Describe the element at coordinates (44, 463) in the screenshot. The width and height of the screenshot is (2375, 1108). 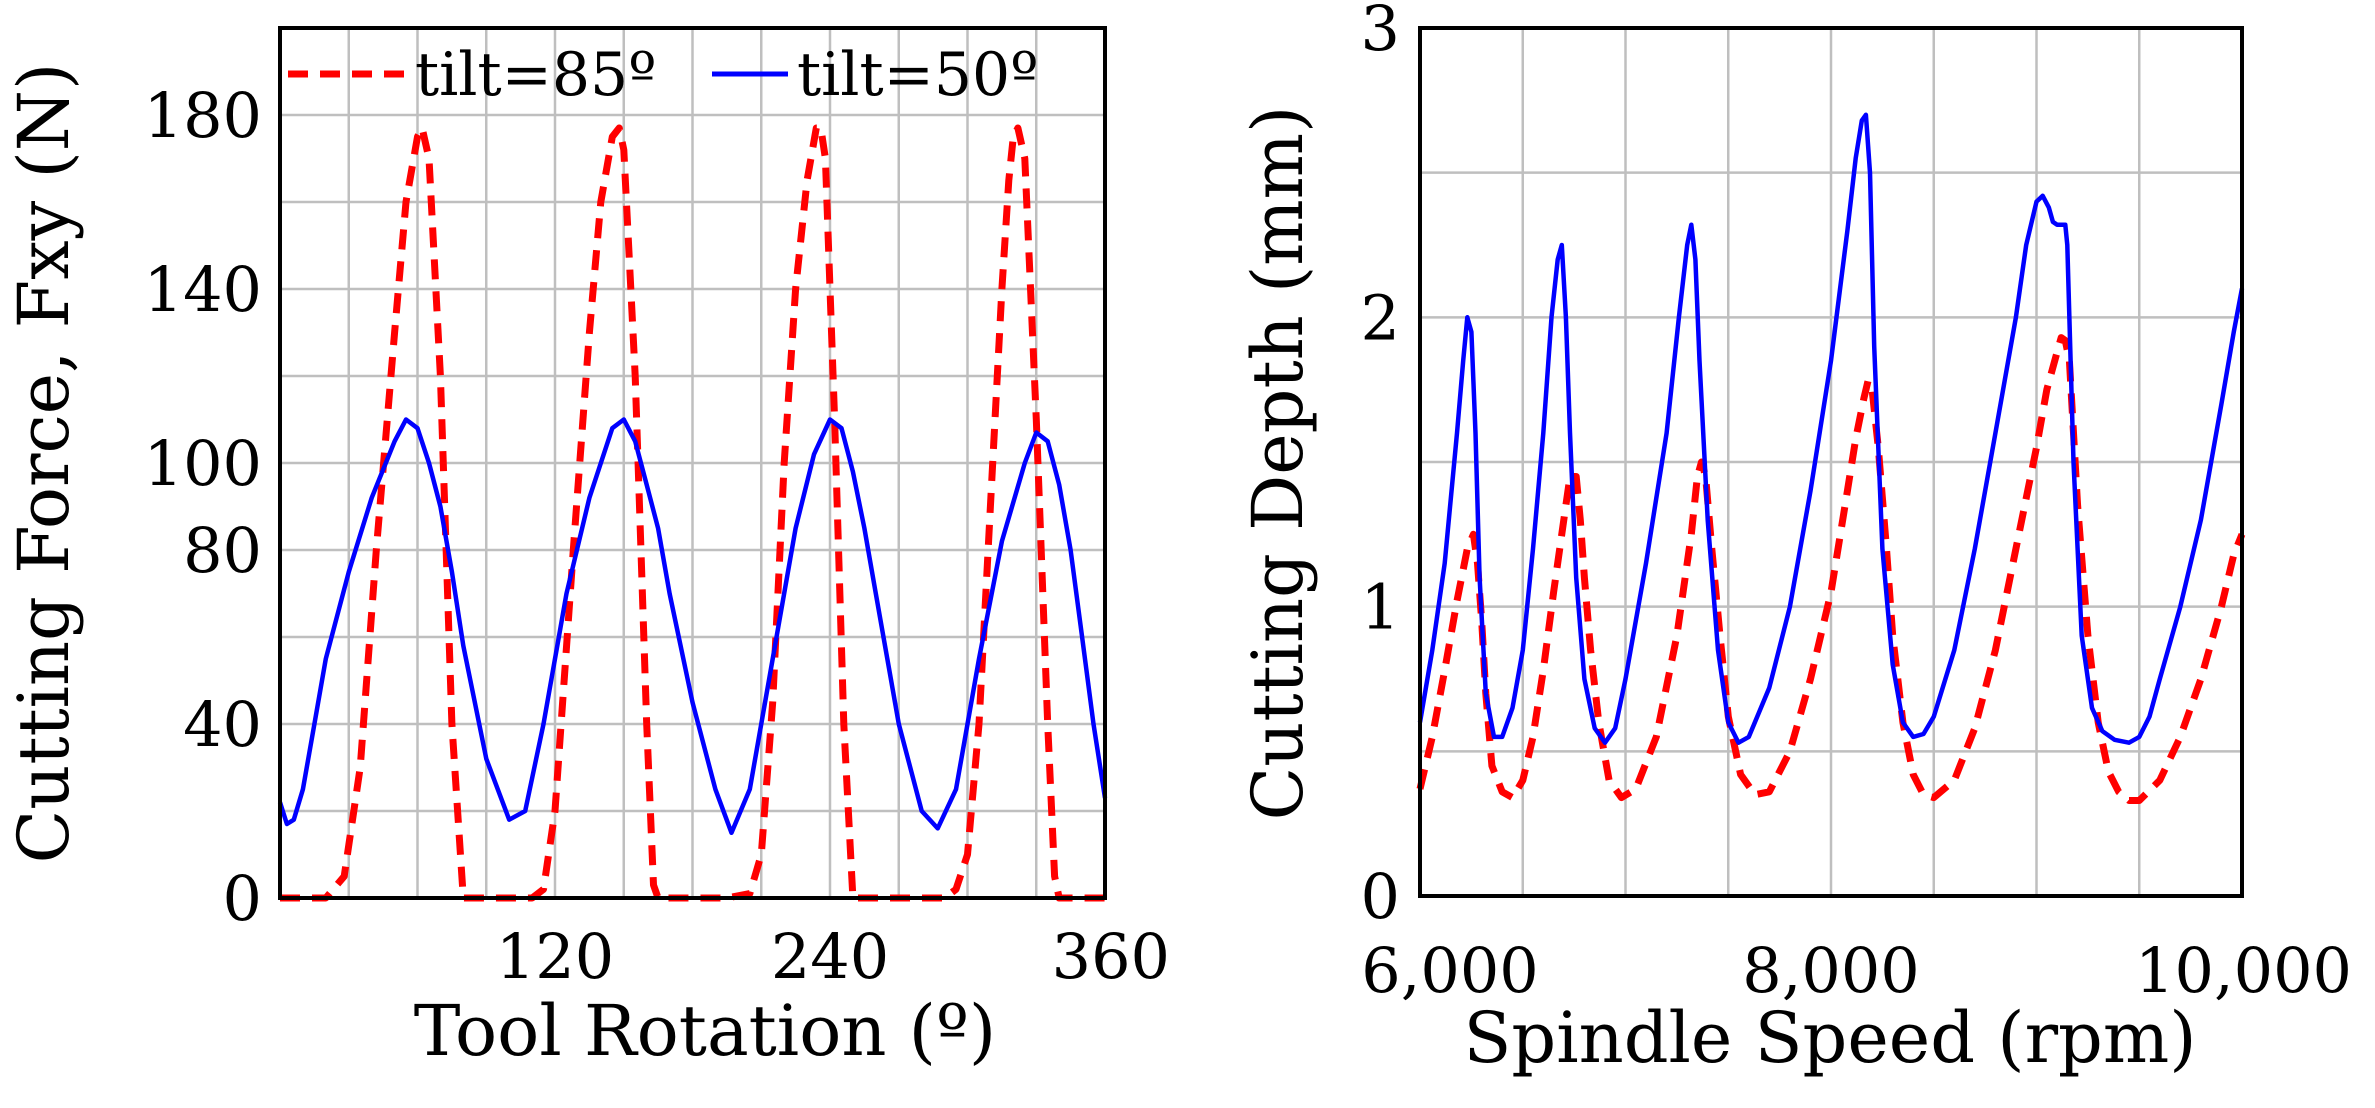
I see `left-y-axis-label: Cutting Force, Fxy (N)` at that location.